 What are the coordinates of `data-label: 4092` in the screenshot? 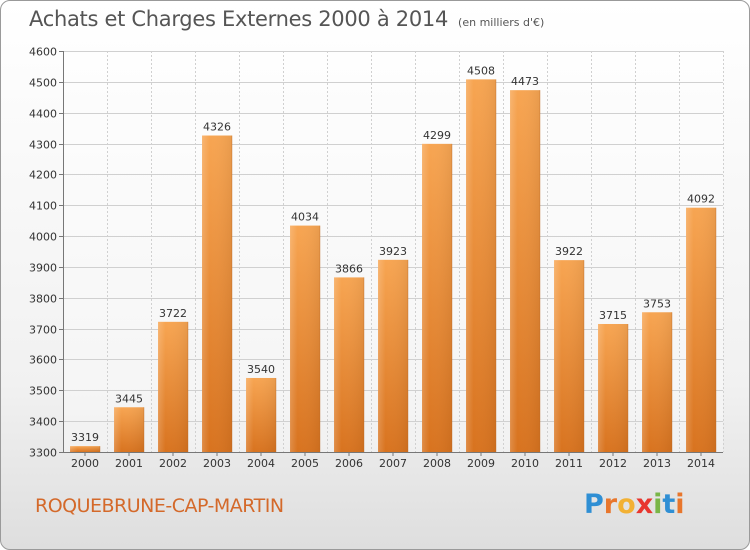 It's located at (701, 199).